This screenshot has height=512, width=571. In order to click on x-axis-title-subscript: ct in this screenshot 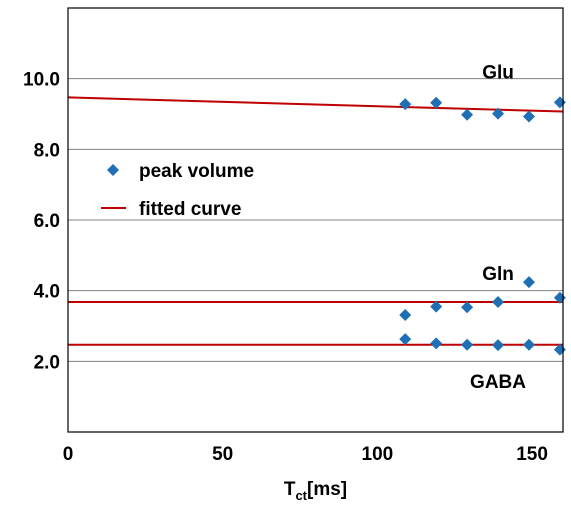, I will do `click(301, 495)`.